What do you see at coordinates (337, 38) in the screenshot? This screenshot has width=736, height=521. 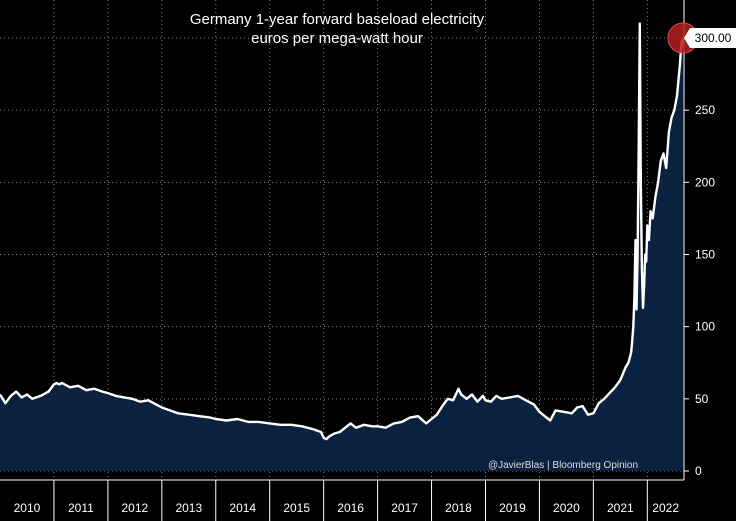 I see `chart-subtitle: euros per mega-watt hour` at bounding box center [337, 38].